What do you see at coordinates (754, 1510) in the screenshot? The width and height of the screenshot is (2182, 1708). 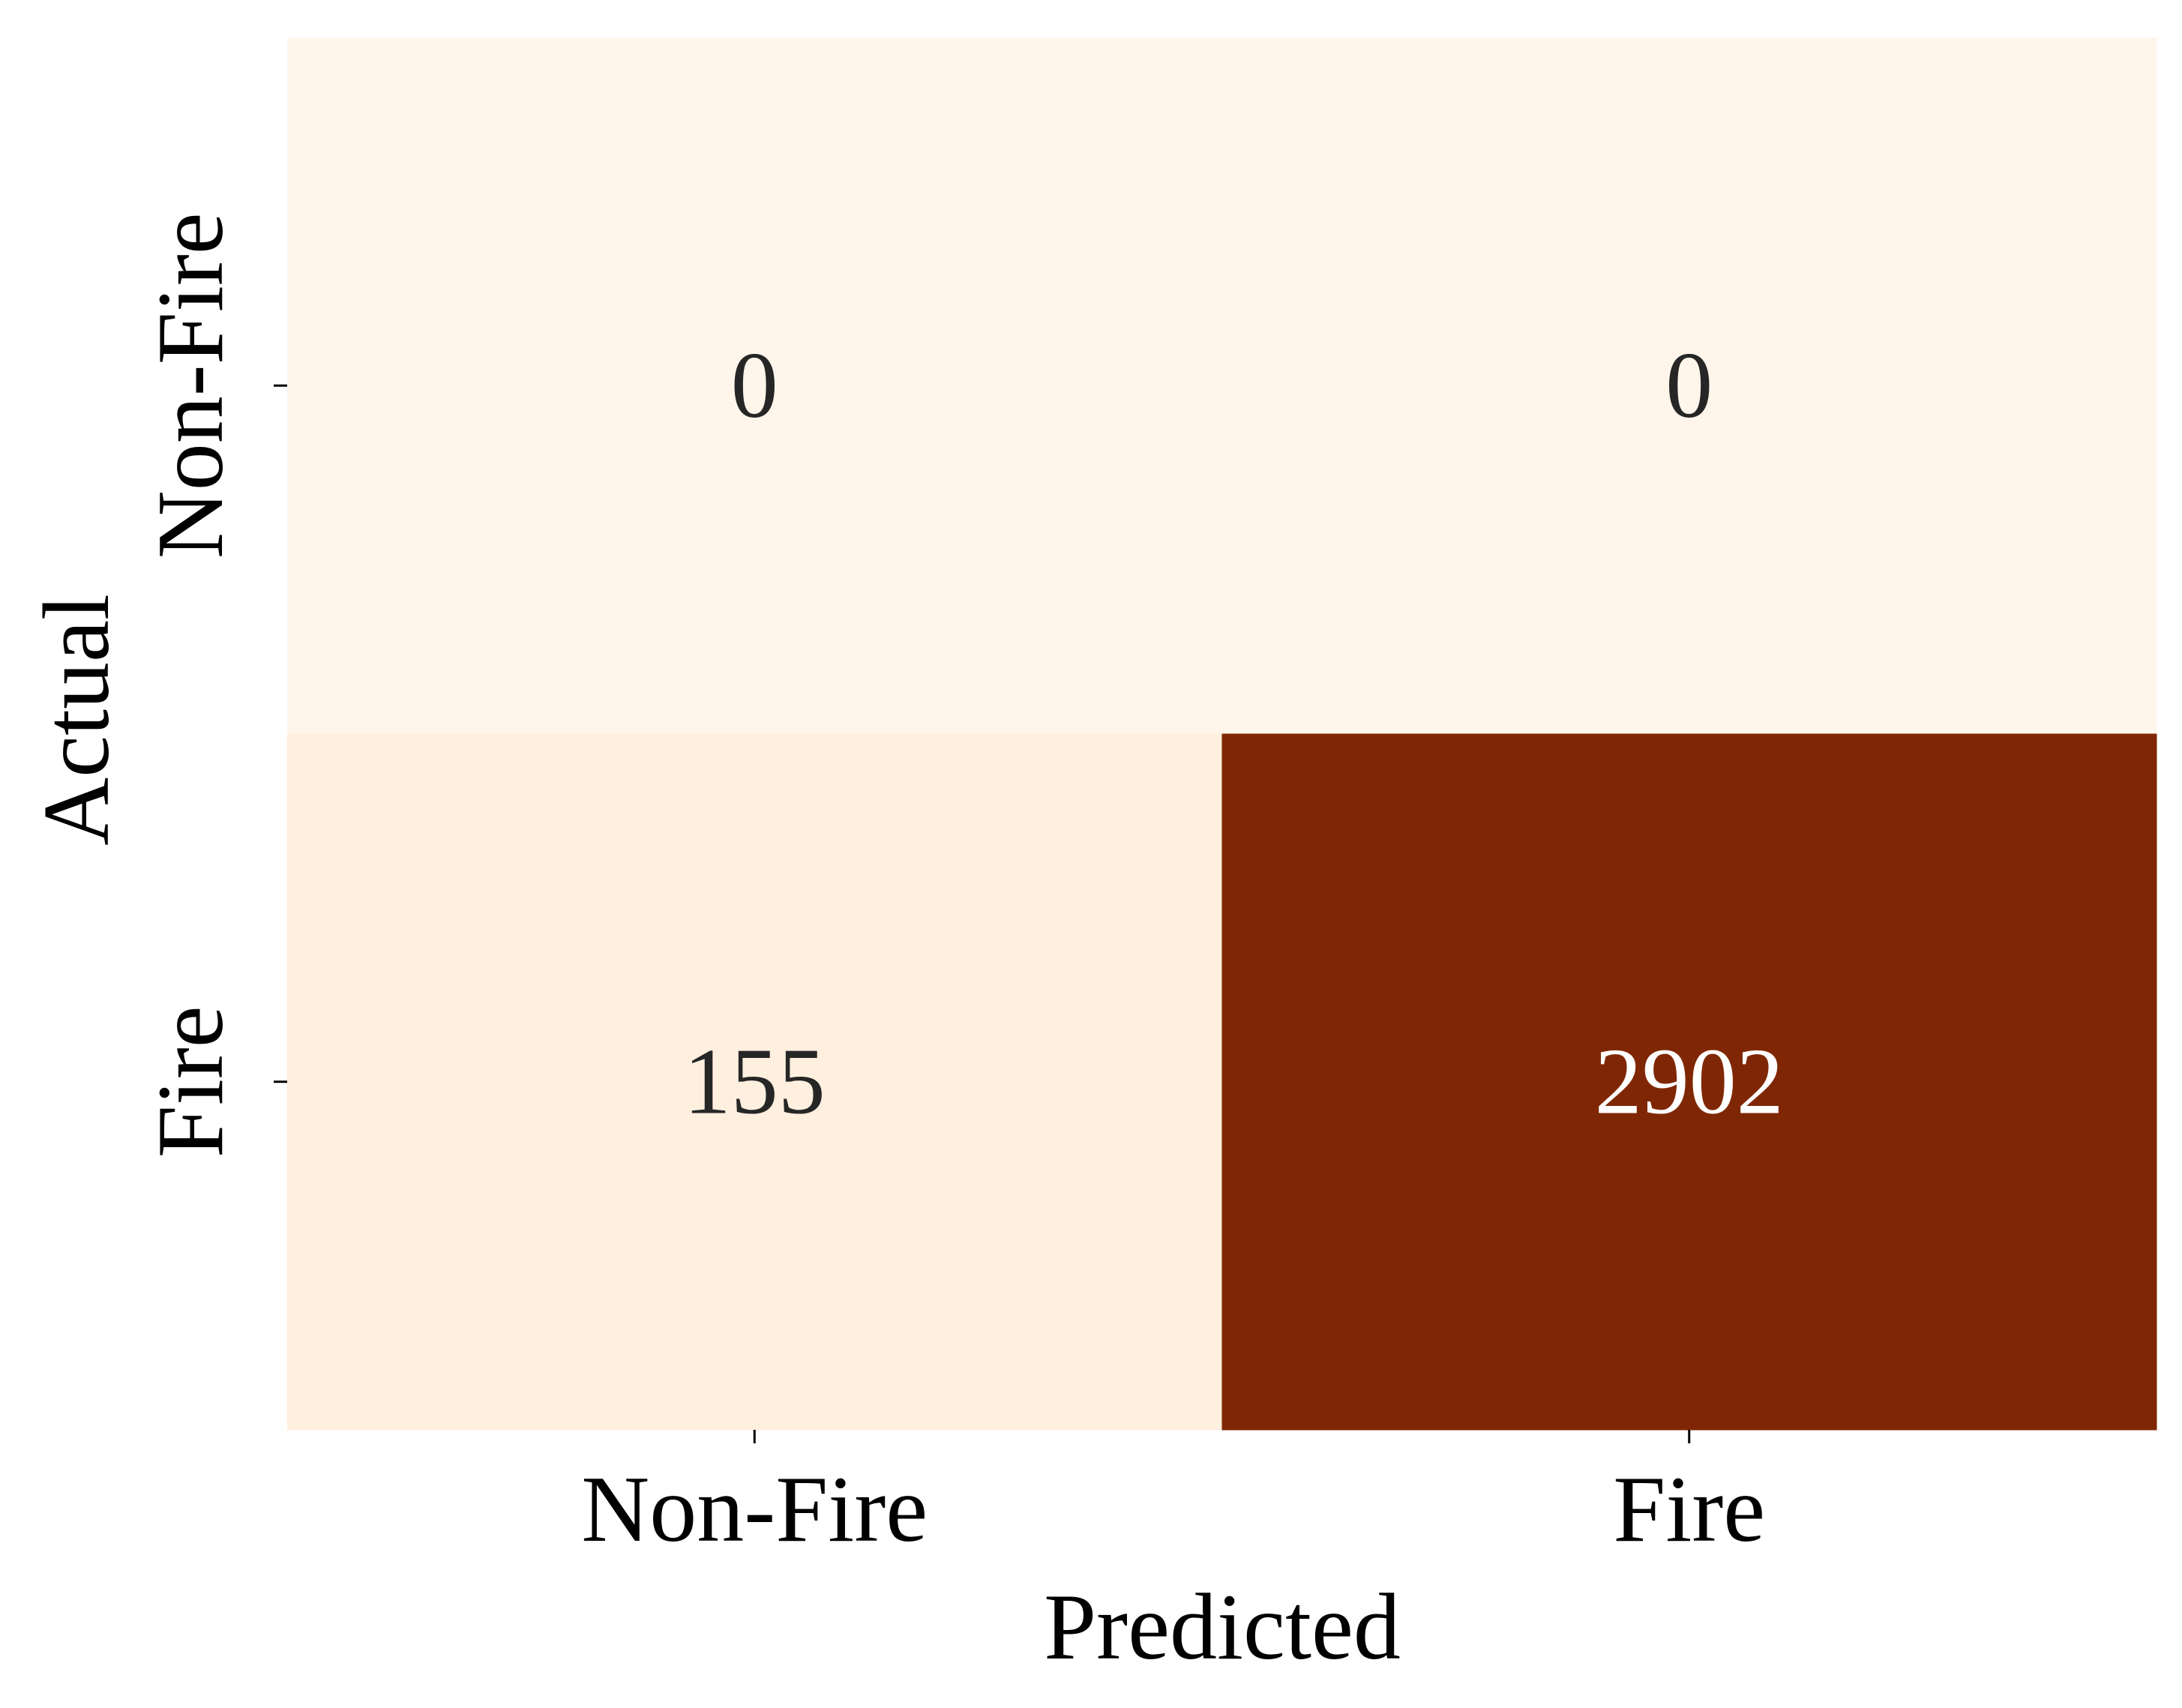 I see `x-tick-label-0: Non-Fire` at bounding box center [754, 1510].